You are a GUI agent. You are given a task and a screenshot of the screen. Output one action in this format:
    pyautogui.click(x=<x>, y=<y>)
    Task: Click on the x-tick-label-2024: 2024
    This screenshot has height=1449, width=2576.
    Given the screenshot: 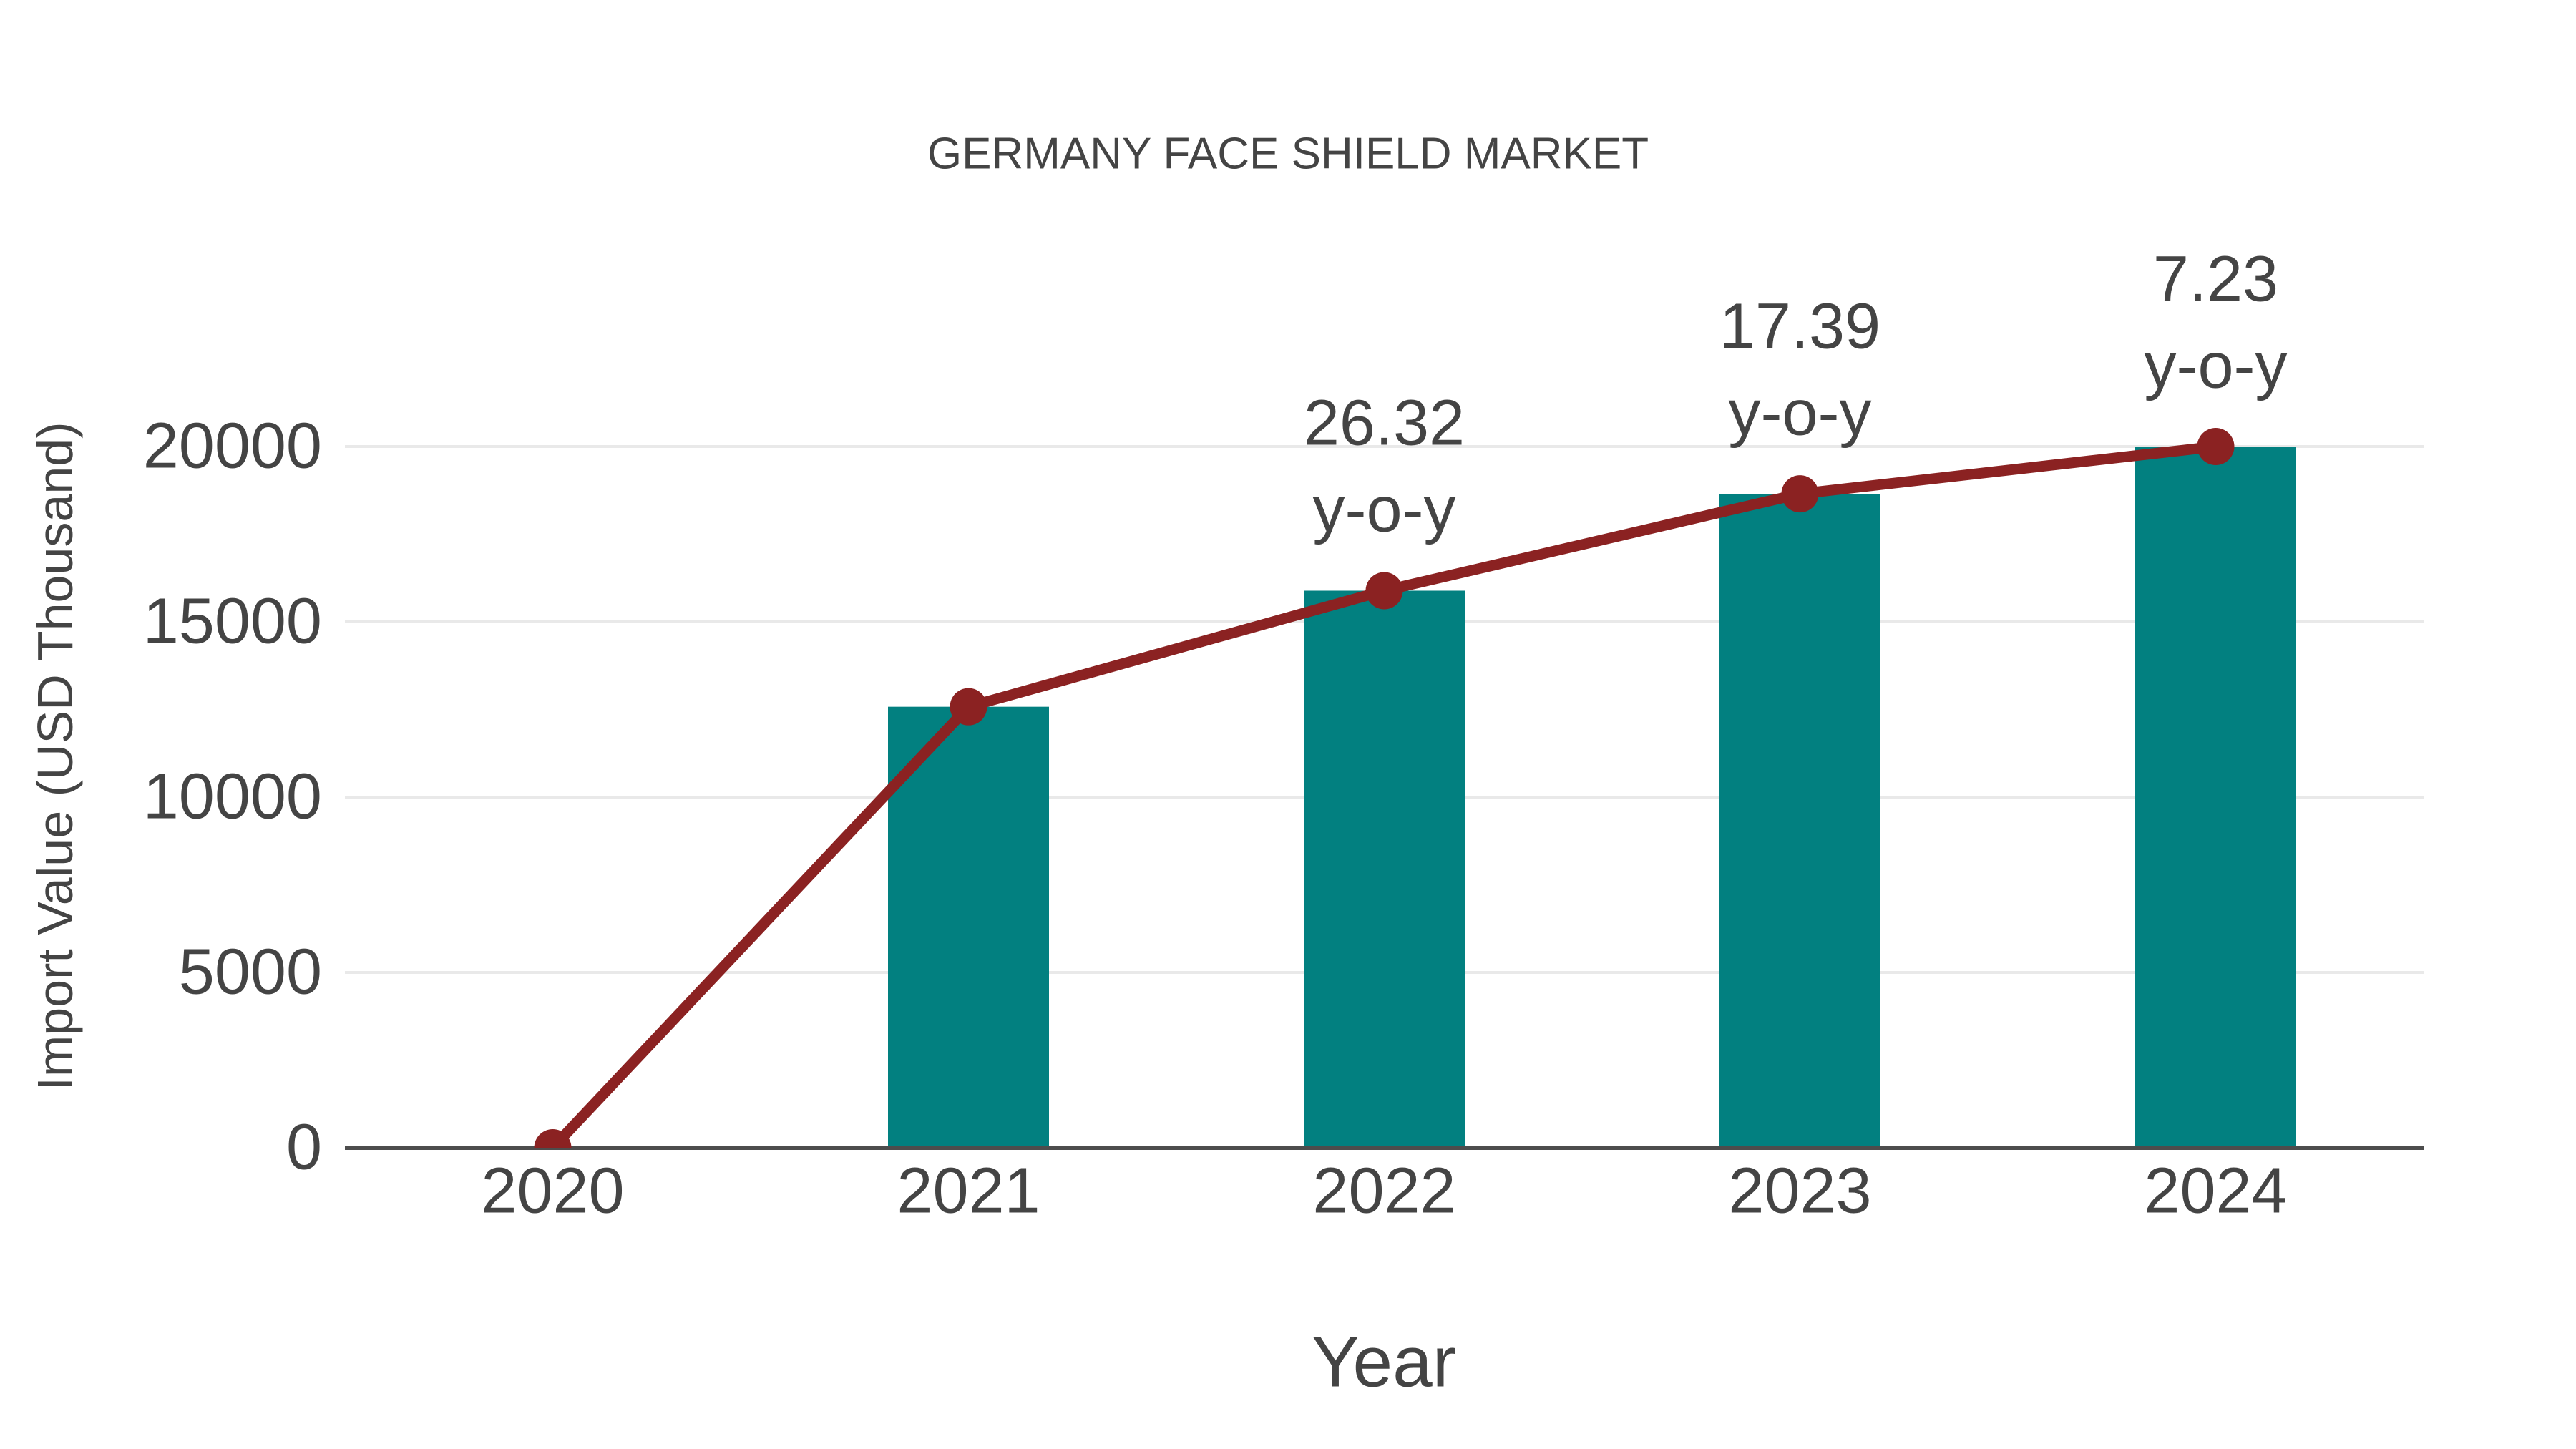 What is the action you would take?
    pyautogui.click(x=2216, y=1191)
    